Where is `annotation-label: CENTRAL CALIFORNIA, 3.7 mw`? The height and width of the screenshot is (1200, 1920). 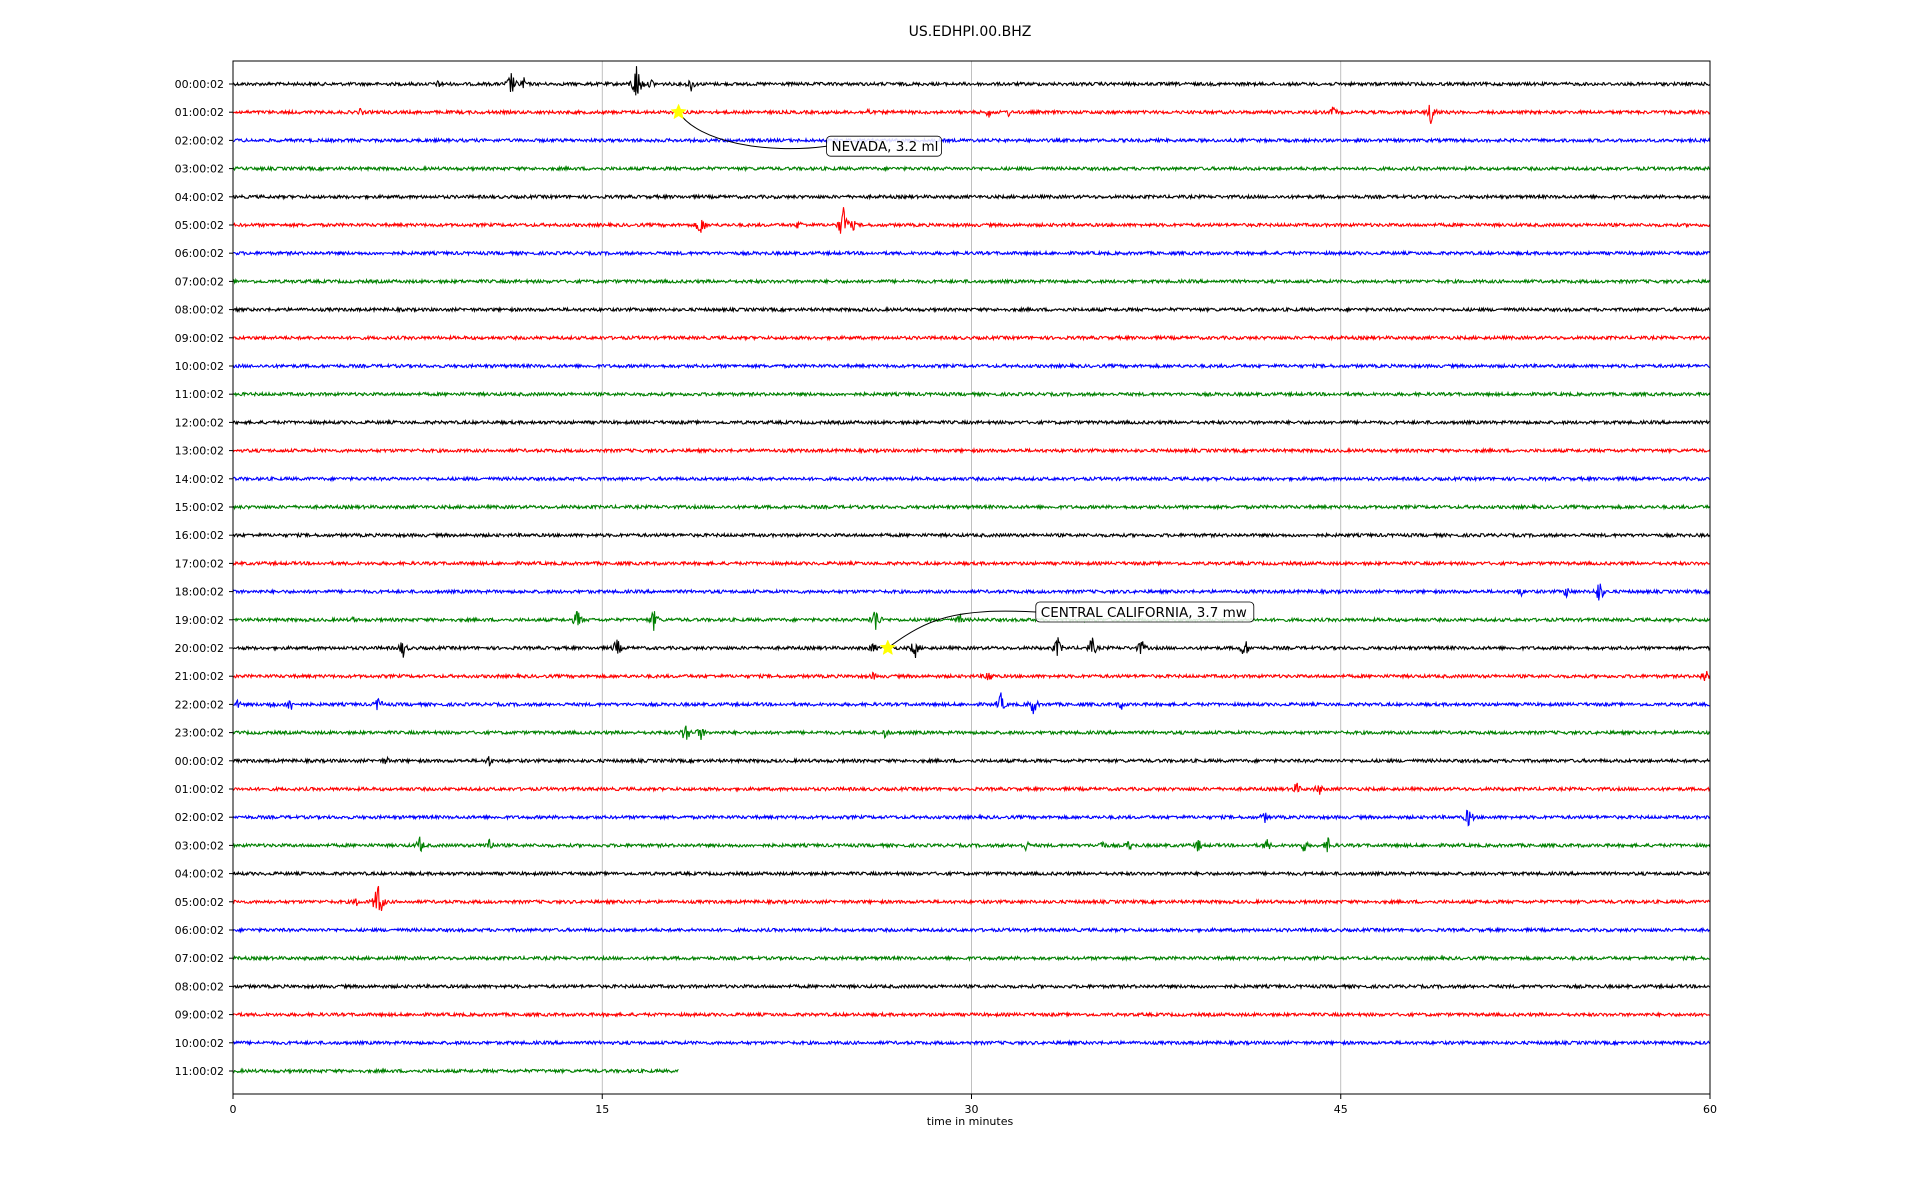 annotation-label: CENTRAL CALIFORNIA, 3.7 mw is located at coordinates (1144, 613).